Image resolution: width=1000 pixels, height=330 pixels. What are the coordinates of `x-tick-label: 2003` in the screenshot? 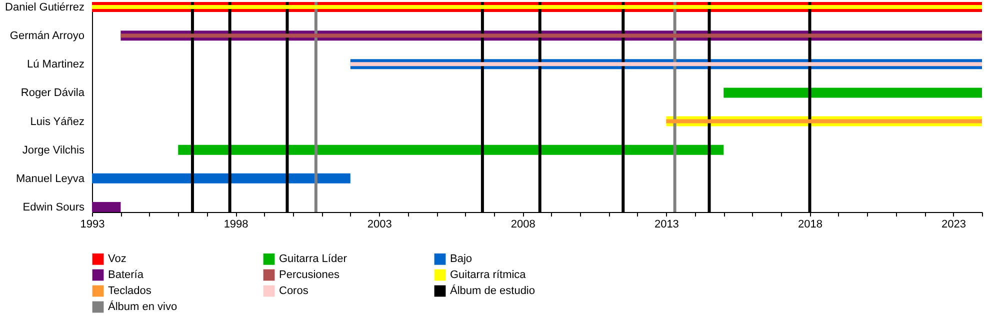 It's located at (379, 224).